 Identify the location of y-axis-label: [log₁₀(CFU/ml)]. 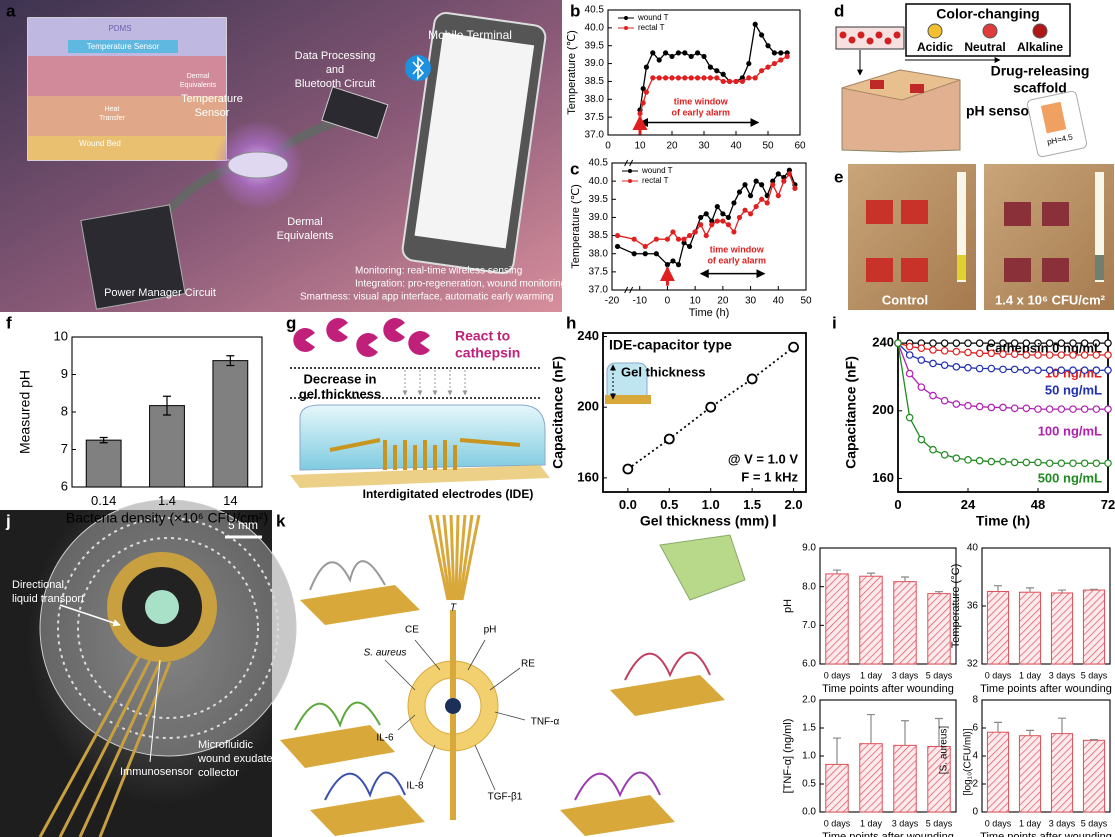
(968, 761).